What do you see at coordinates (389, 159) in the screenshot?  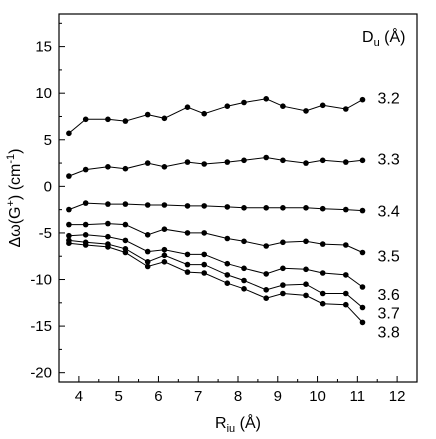 I see `series-label-3.3: 3.3` at bounding box center [389, 159].